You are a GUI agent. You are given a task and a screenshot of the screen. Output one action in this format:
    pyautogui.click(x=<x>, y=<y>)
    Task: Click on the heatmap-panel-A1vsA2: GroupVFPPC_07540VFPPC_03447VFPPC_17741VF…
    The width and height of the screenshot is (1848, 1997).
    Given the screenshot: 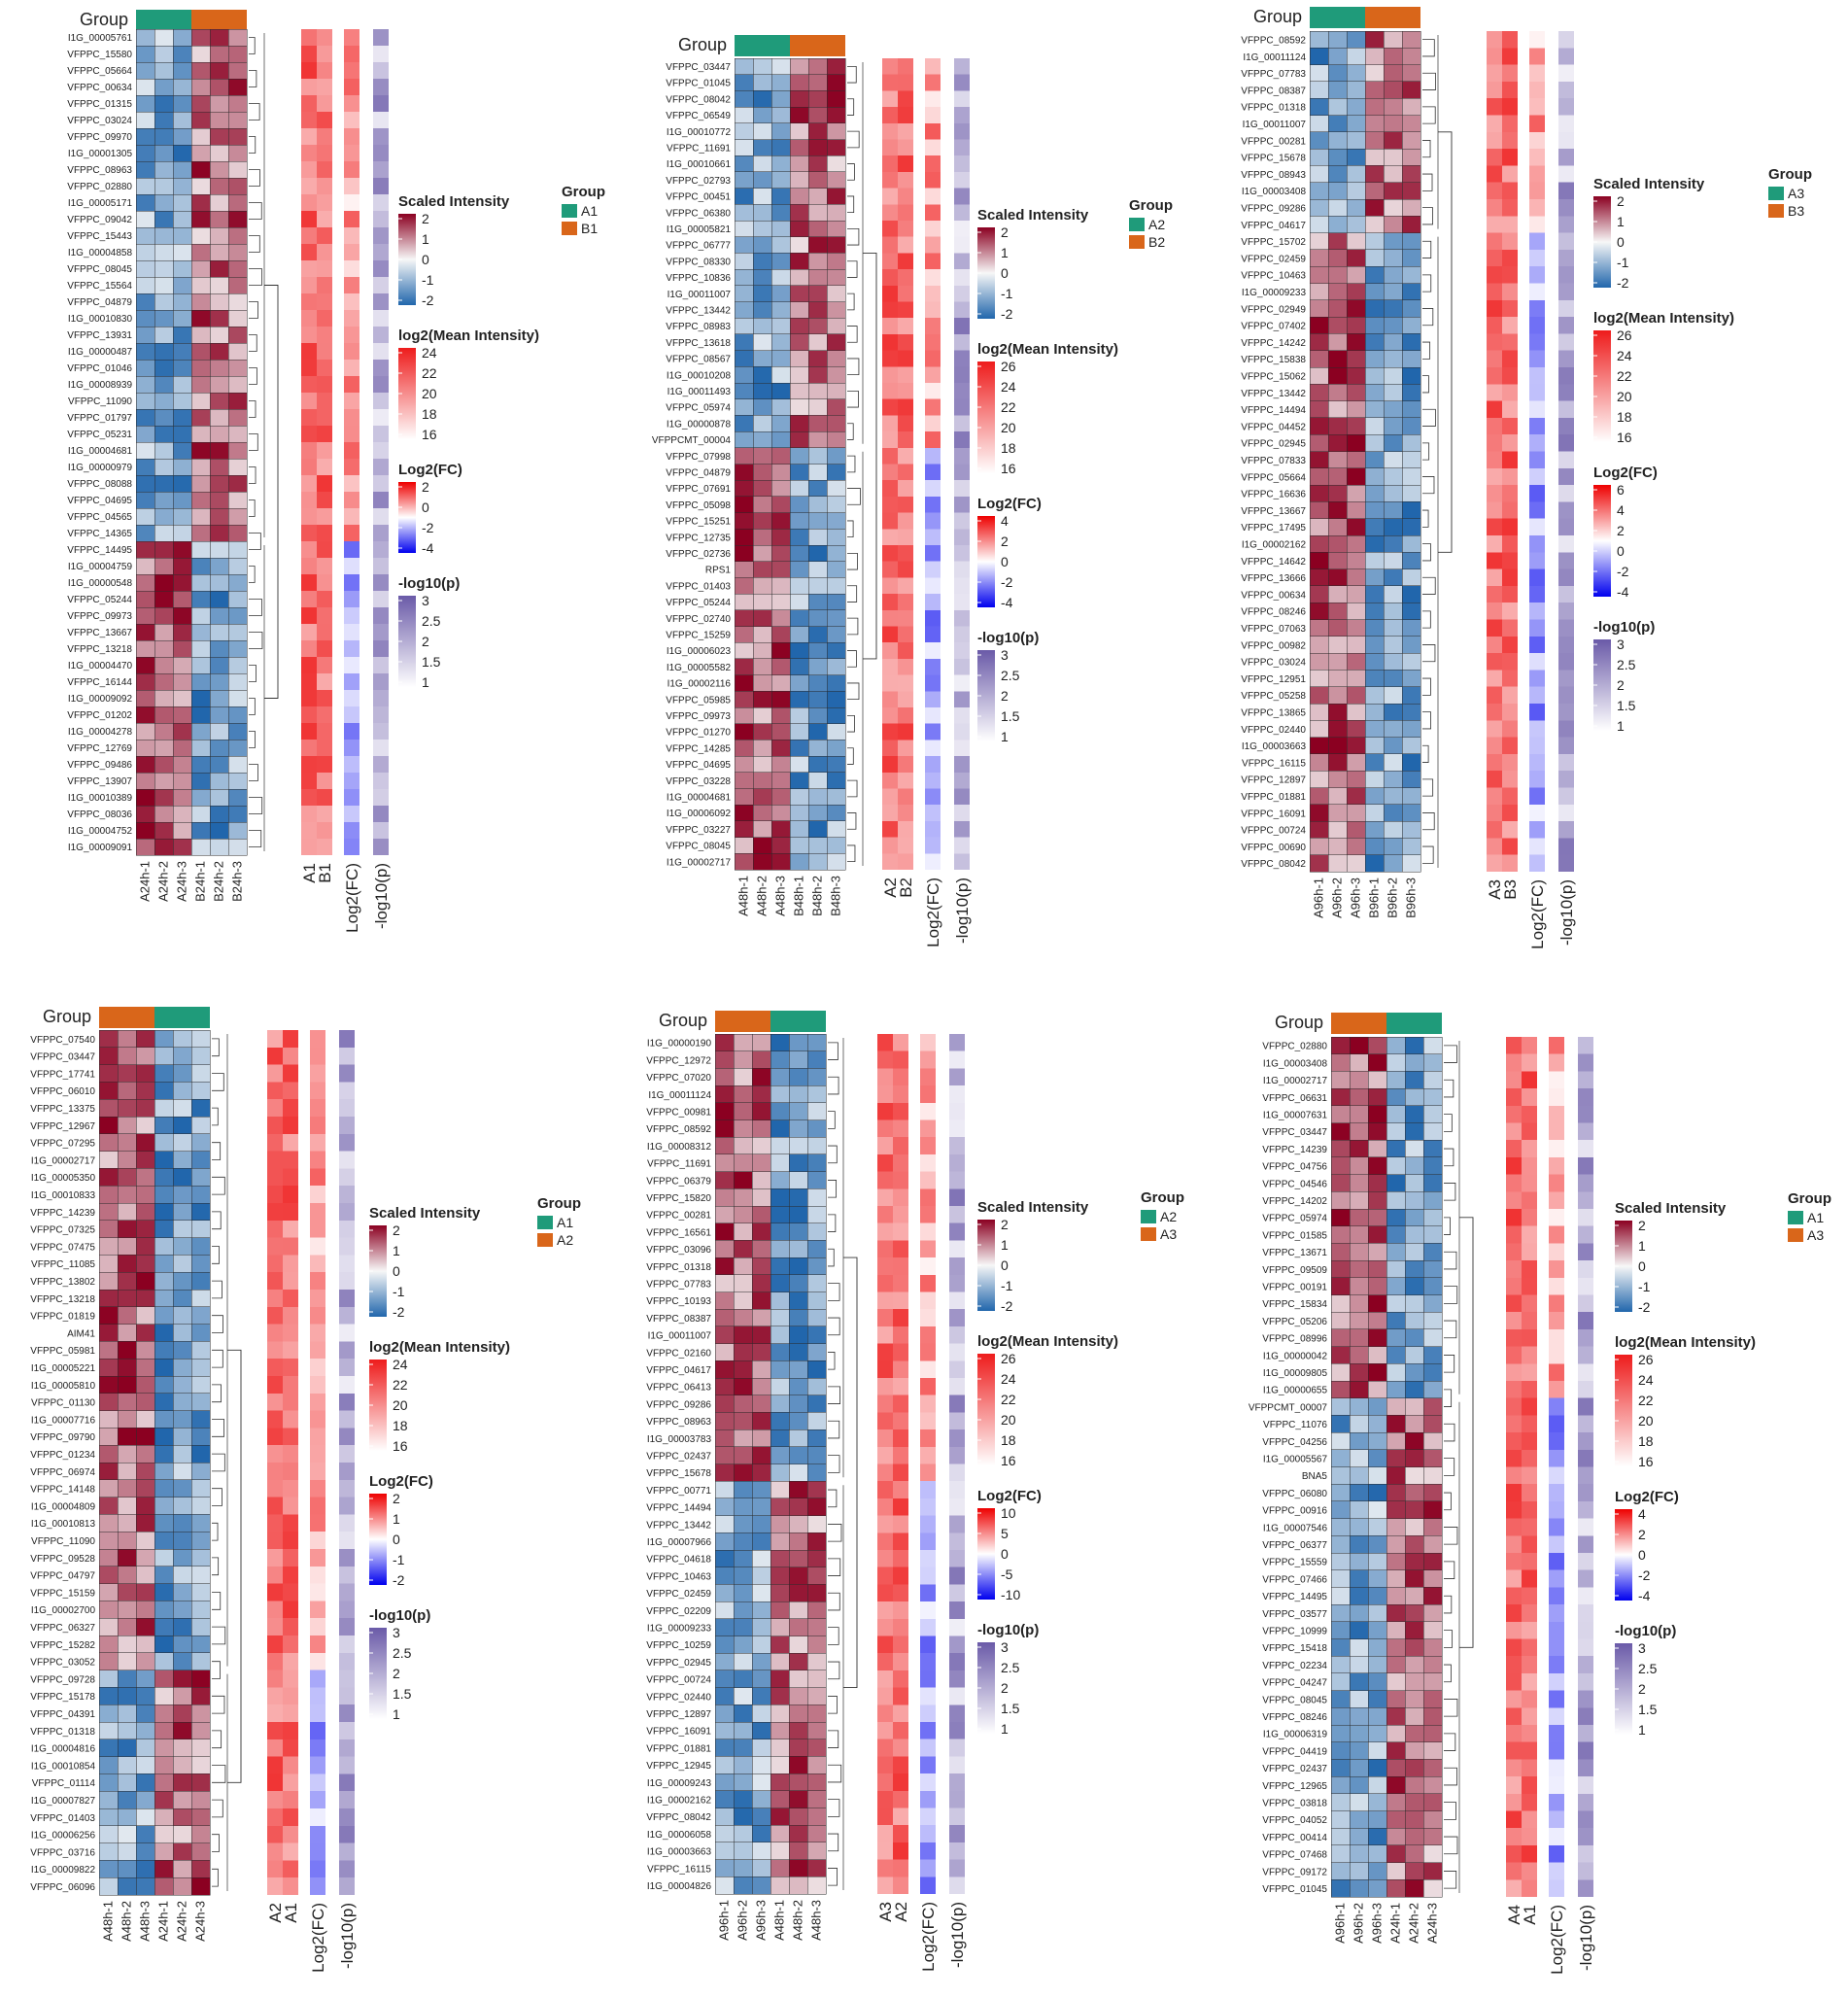 What is the action you would take?
    pyautogui.click(x=305, y=1490)
    